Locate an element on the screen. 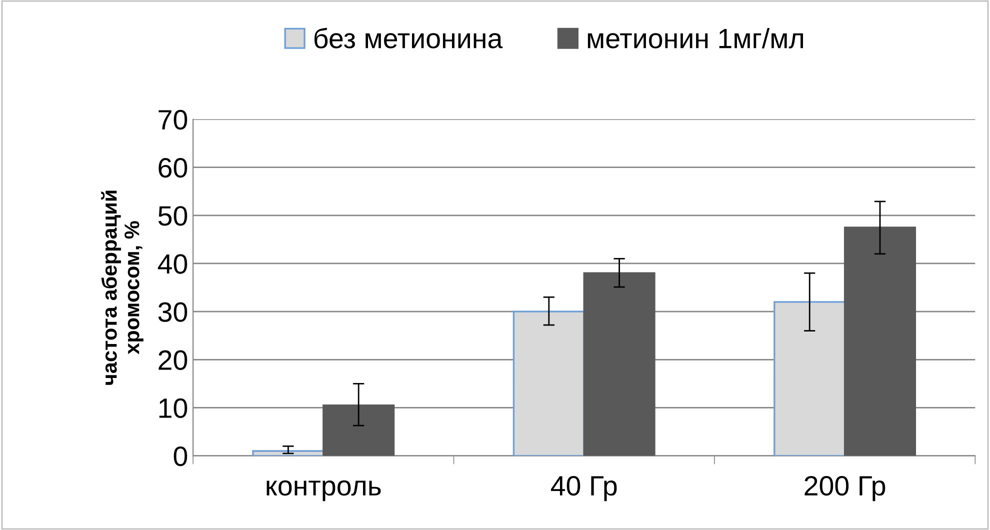 The image size is (990, 530). y-tick-label: 10 is located at coordinates (173, 408).